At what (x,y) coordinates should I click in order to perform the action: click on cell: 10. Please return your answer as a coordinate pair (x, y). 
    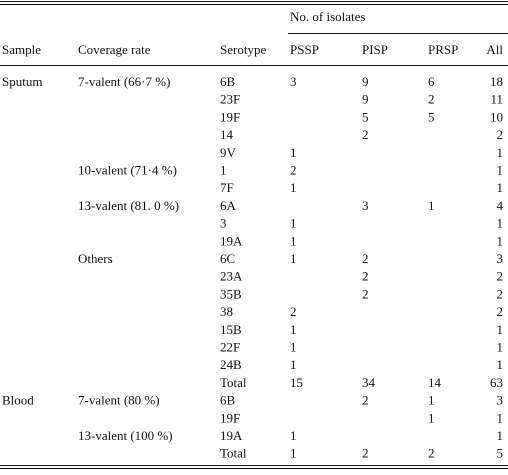
    Looking at the image, I should click on (496, 116).